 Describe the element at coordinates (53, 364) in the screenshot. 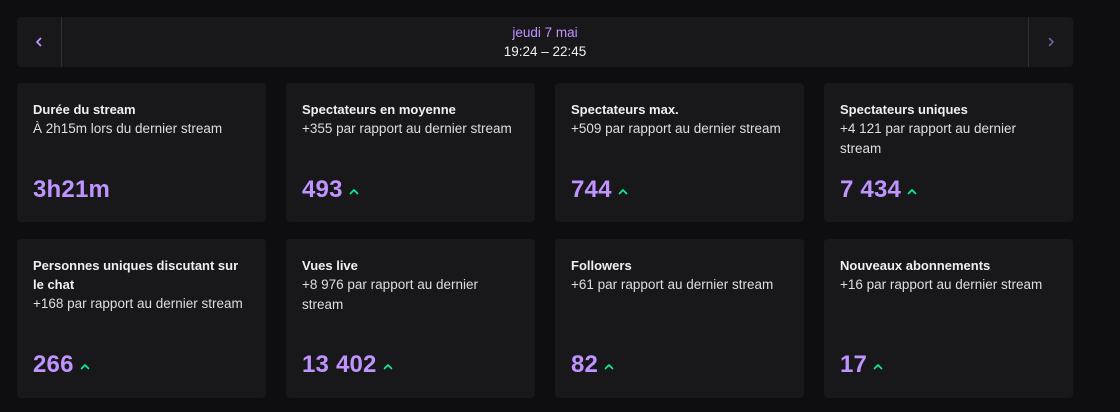

I see `card-value: 266` at that location.